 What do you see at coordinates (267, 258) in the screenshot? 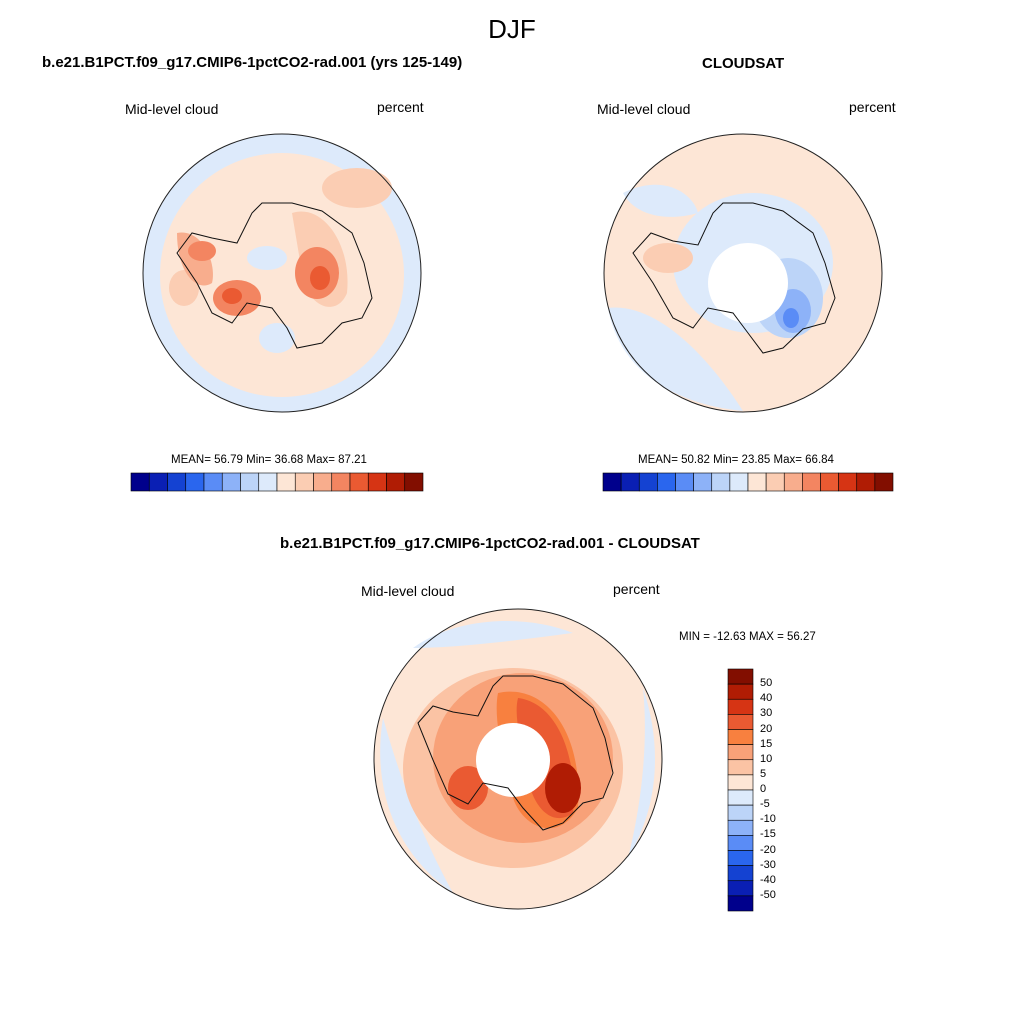
I see `panel1-field-low-a` at bounding box center [267, 258].